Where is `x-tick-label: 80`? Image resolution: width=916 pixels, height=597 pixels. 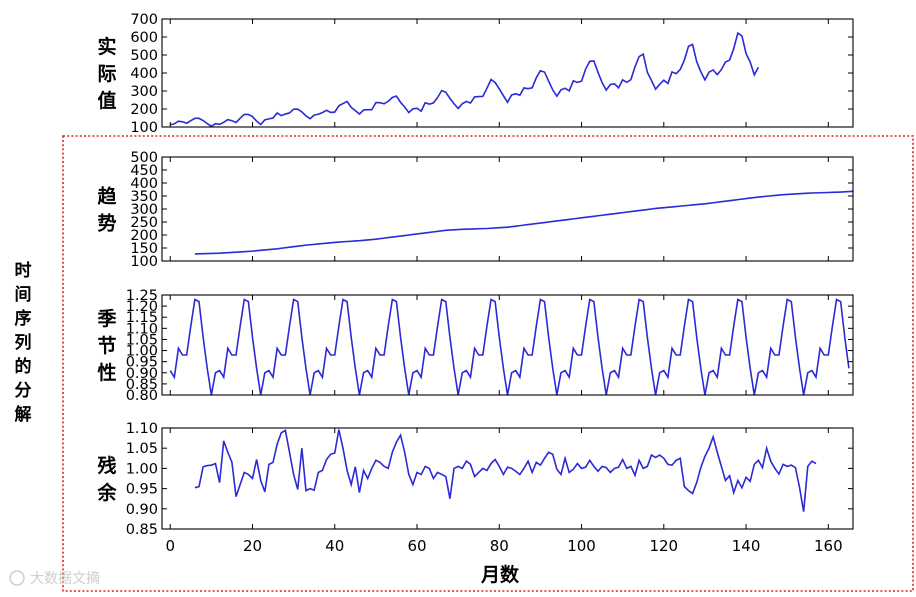 x-tick-label: 80 is located at coordinates (499, 546).